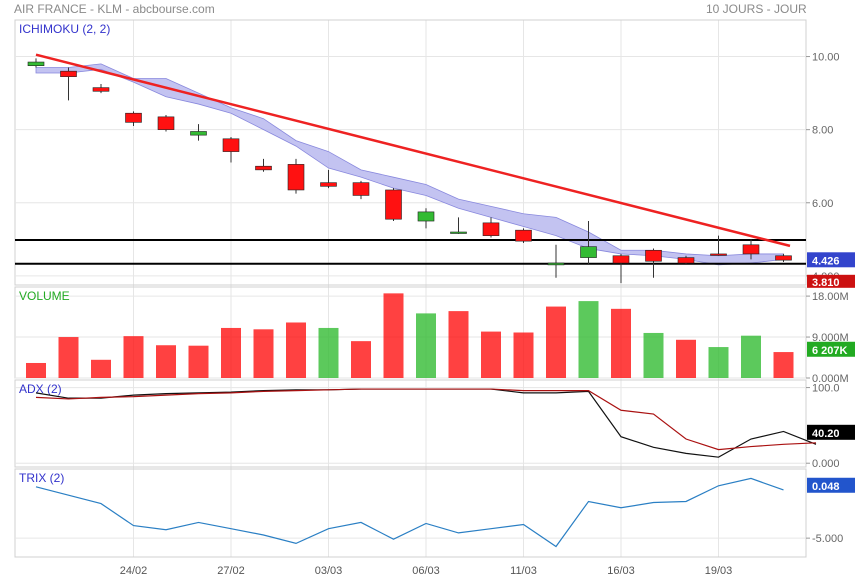 This screenshot has height=580, width=855. What do you see at coordinates (621, 571) in the screenshot?
I see `x-tick-label: 16/03` at bounding box center [621, 571].